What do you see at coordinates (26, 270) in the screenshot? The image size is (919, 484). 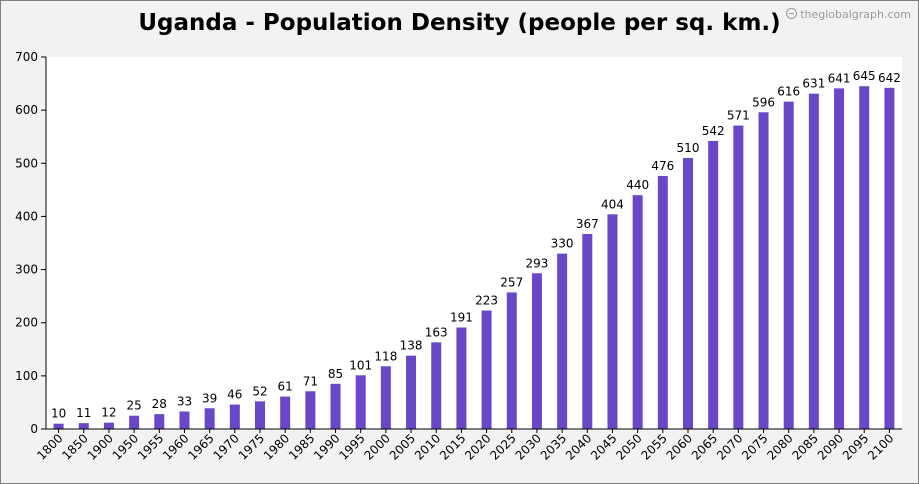 I see `y-tick-label: 300` at bounding box center [26, 270].